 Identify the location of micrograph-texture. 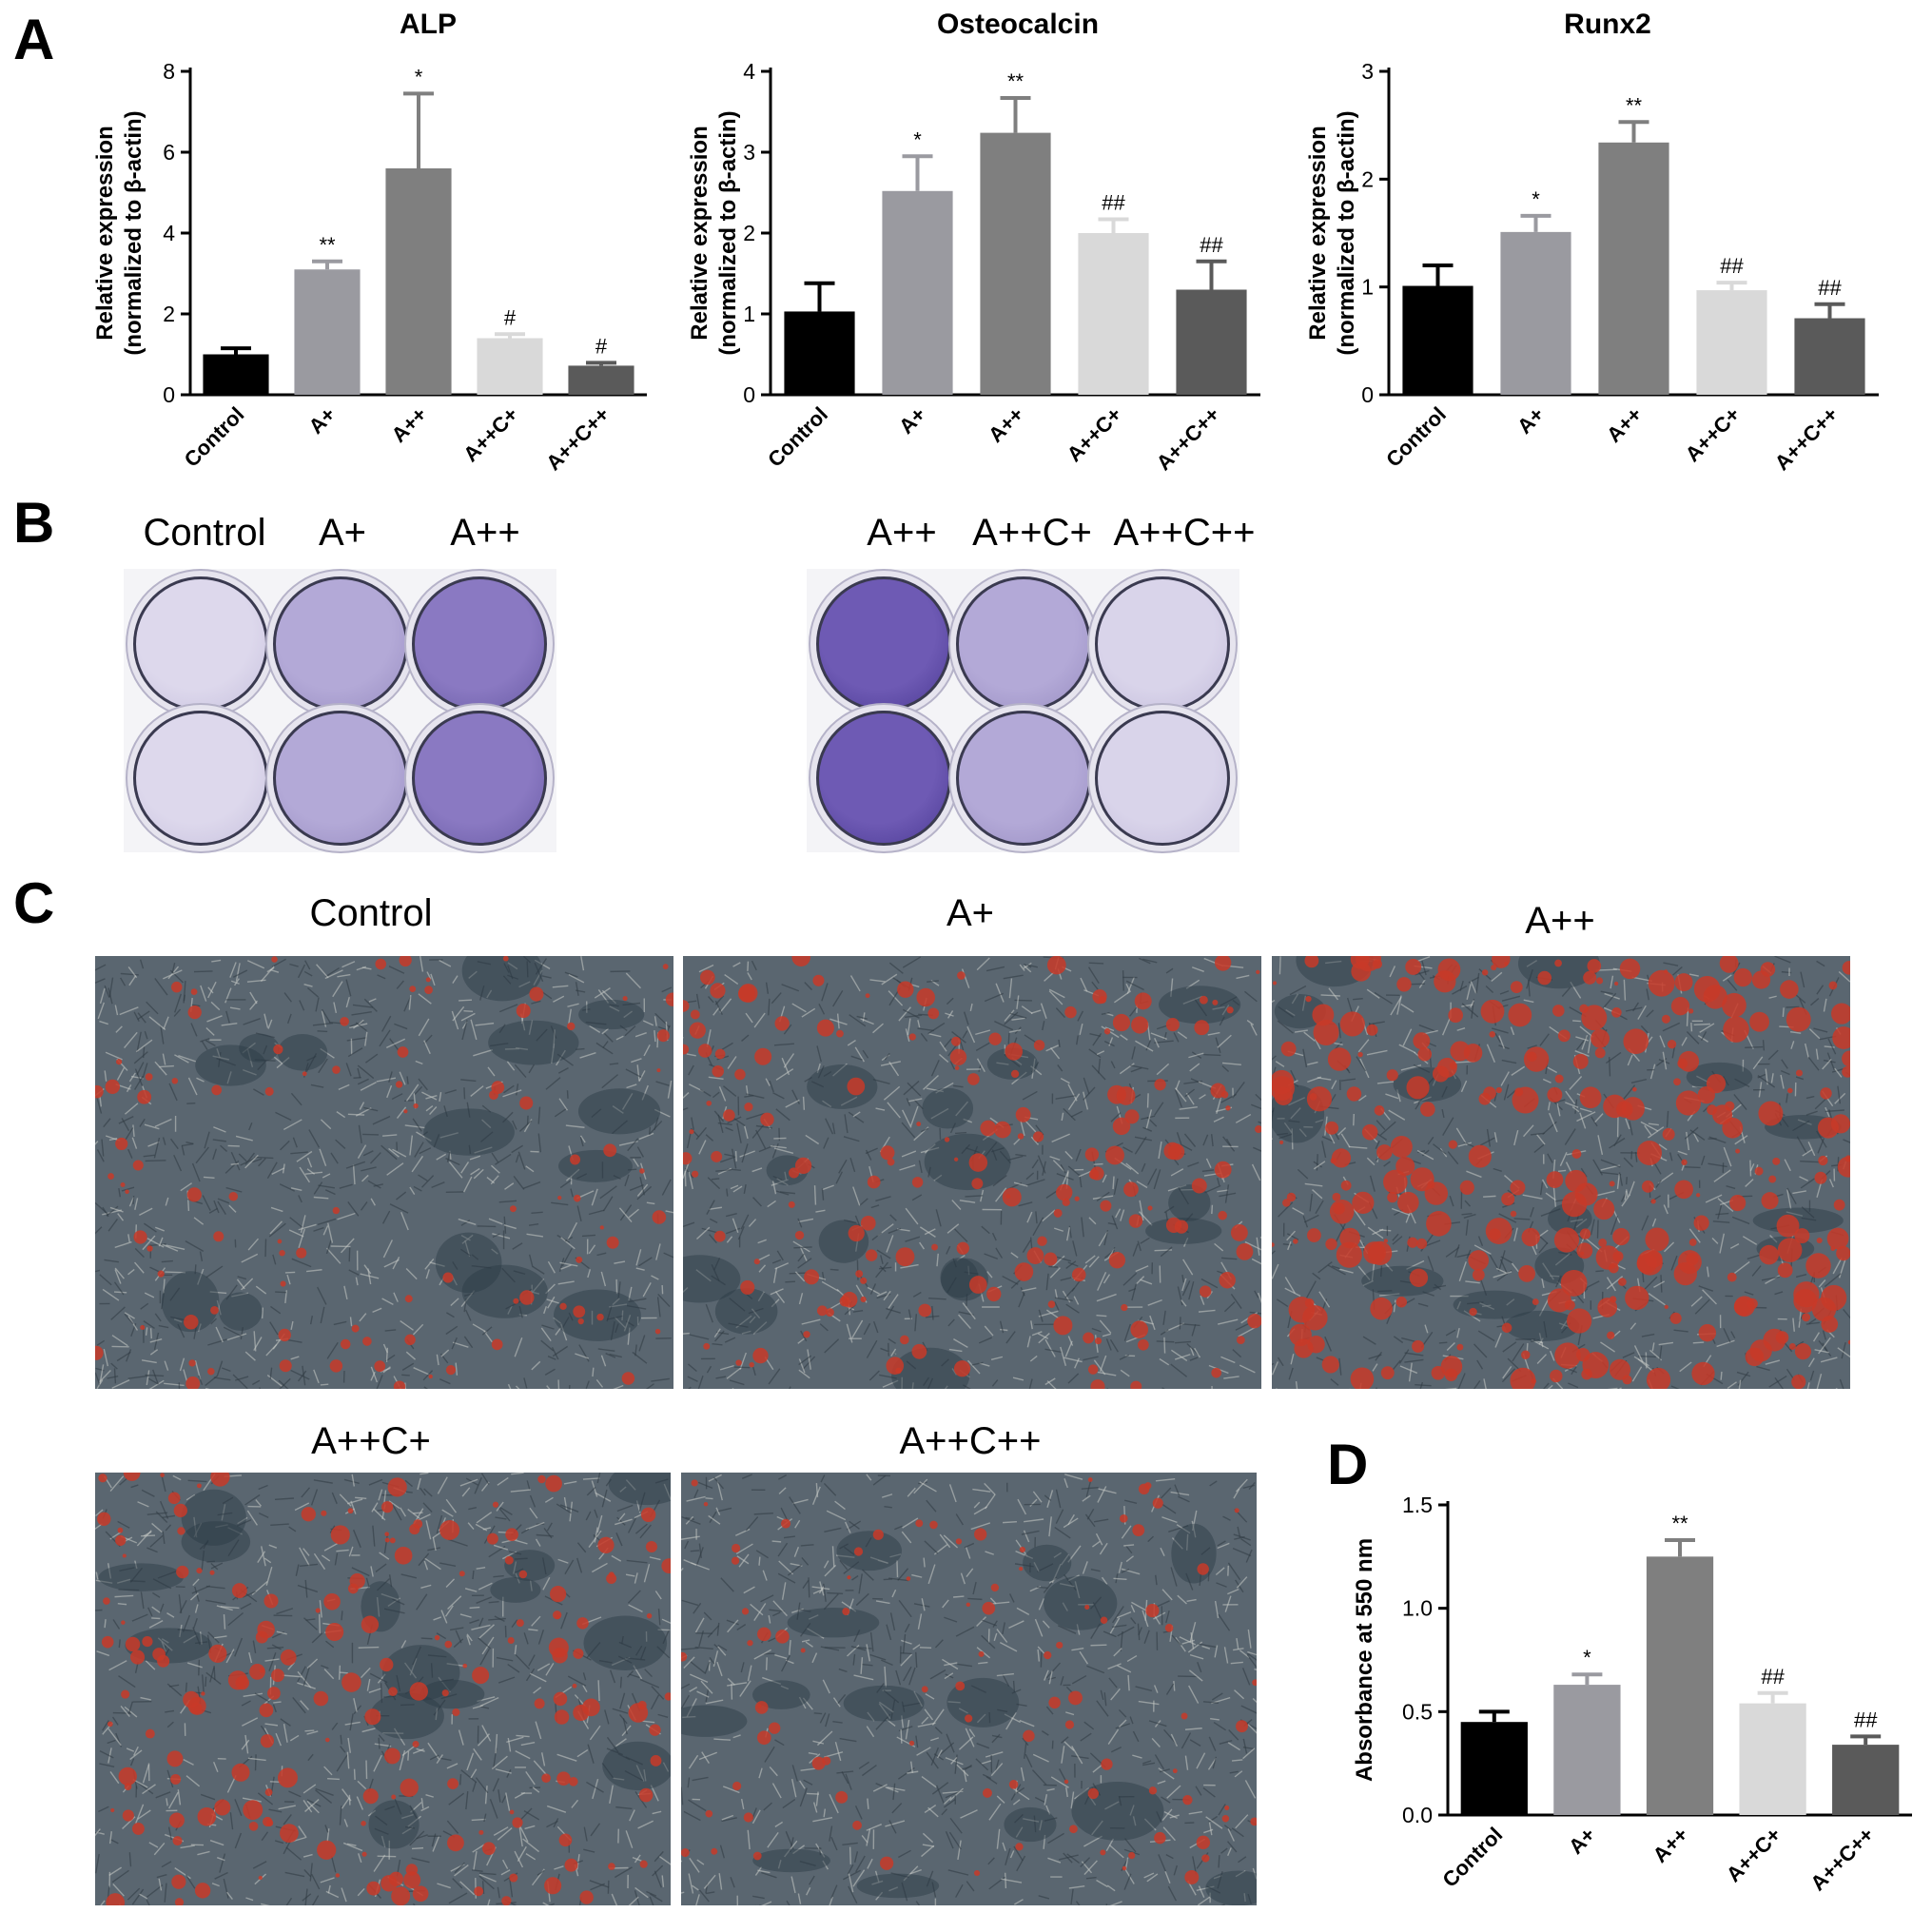
(972, 1172).